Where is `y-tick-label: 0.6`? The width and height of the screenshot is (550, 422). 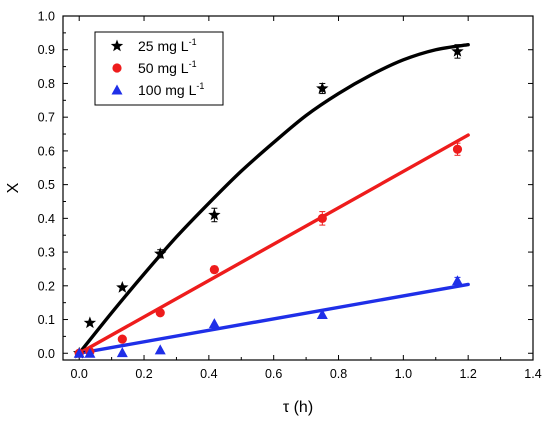
y-tick-label: 0.6 is located at coordinates (46, 151).